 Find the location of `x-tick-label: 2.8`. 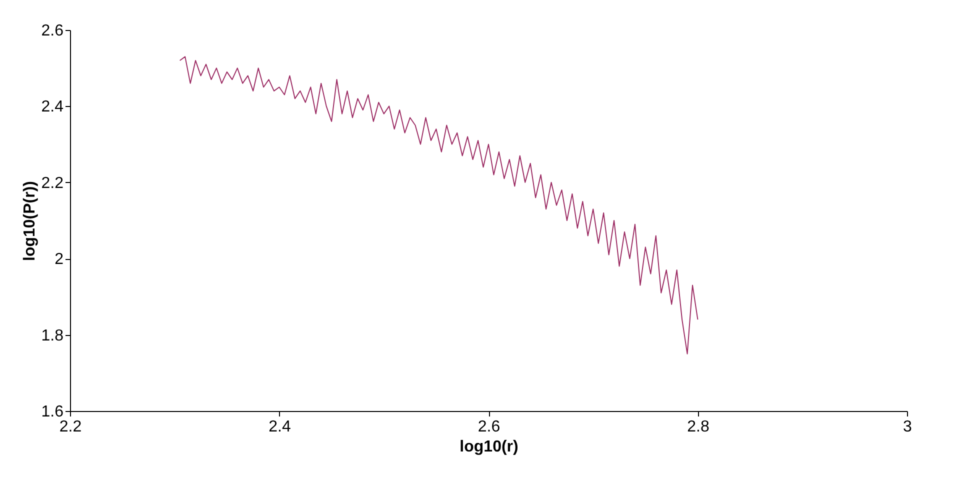

x-tick-label: 2.8 is located at coordinates (698, 427).